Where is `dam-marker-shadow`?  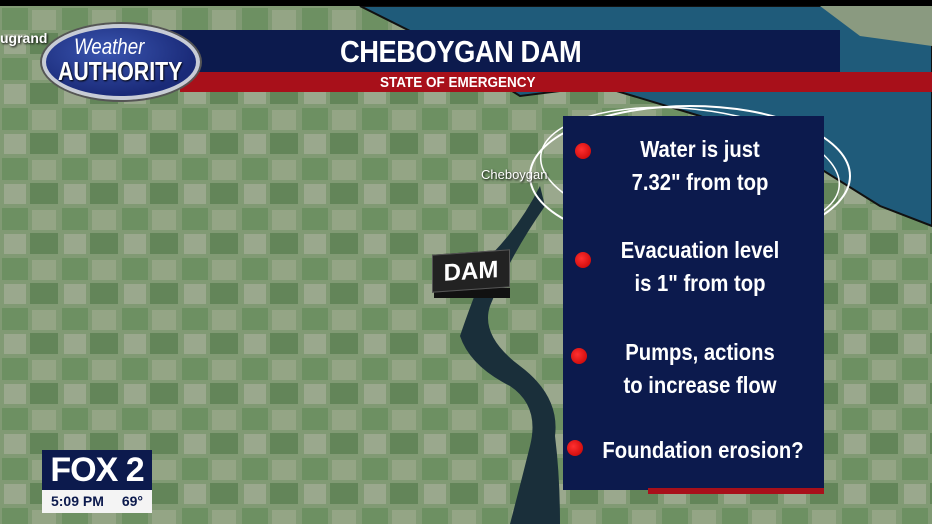
dam-marker-shadow is located at coordinates (472, 293).